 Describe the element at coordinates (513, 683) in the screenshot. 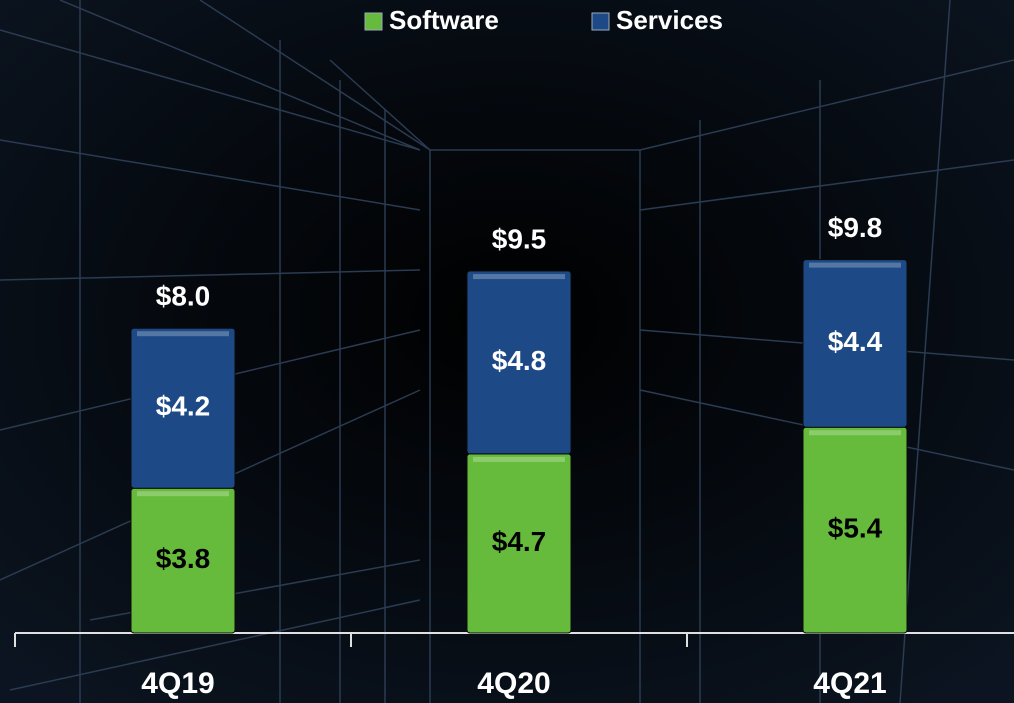

I see `x-tick-label: 4Q20` at that location.